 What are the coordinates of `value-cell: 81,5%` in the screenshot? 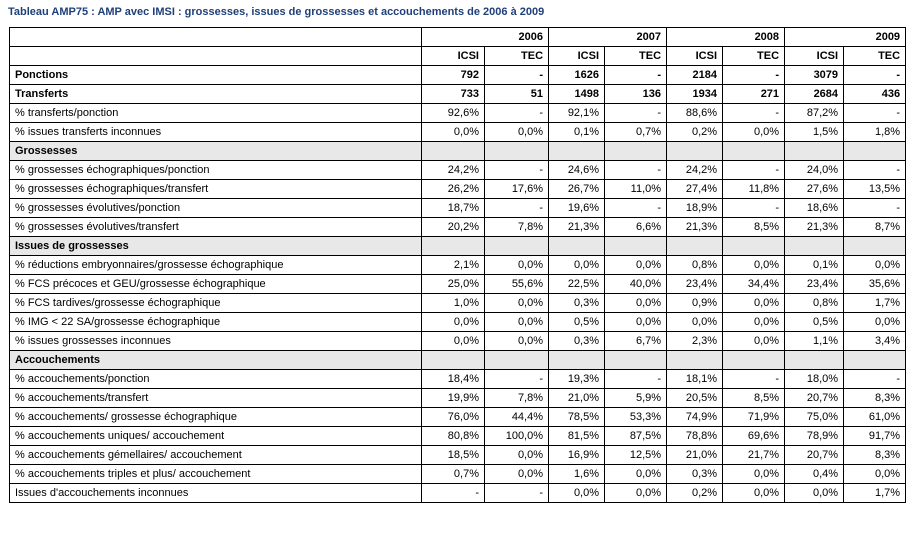 It's located at (577, 436).